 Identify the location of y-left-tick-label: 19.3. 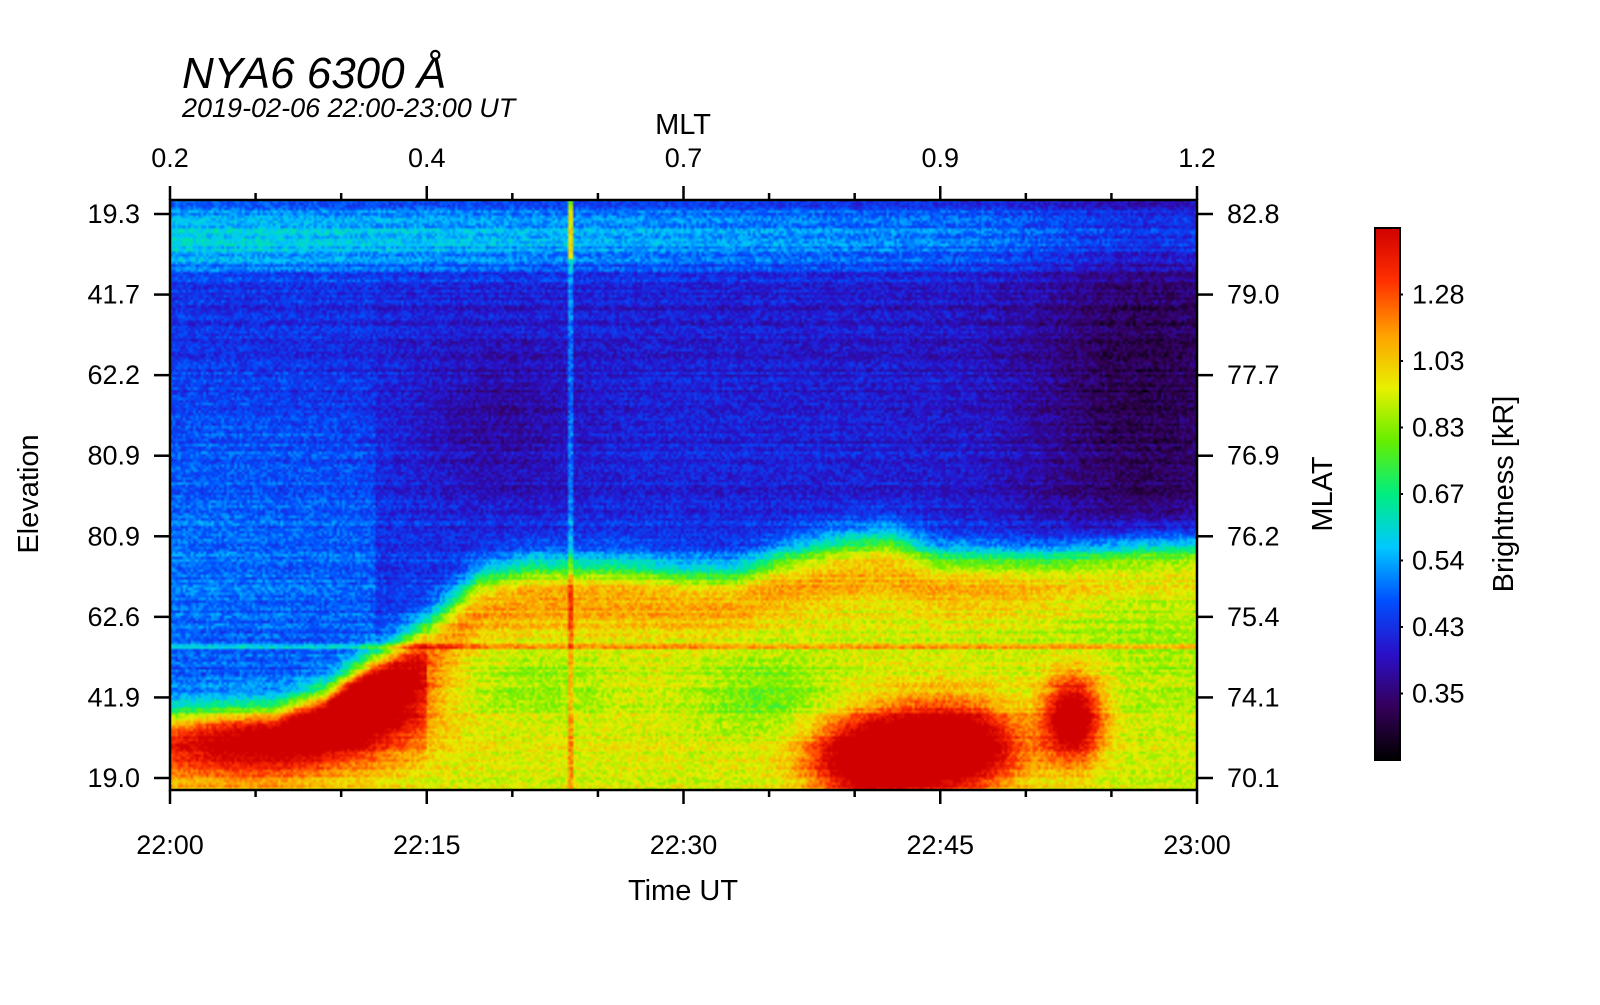
(113, 214).